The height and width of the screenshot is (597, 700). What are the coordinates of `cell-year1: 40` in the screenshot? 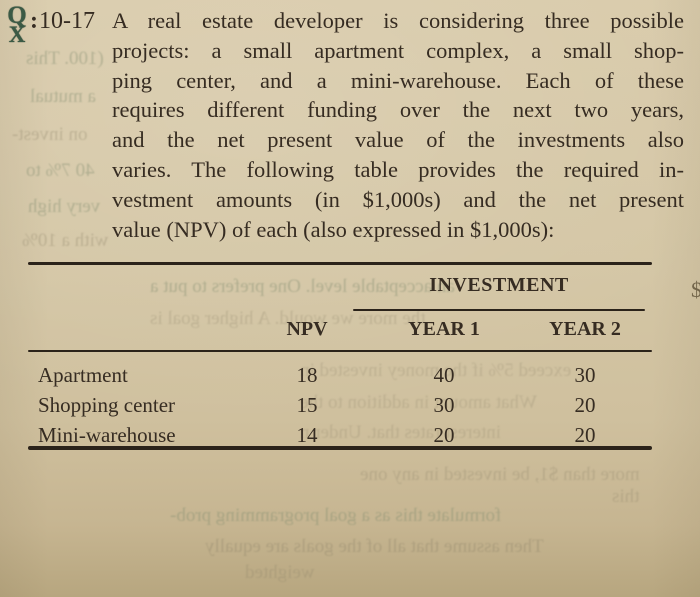 It's located at (444, 375).